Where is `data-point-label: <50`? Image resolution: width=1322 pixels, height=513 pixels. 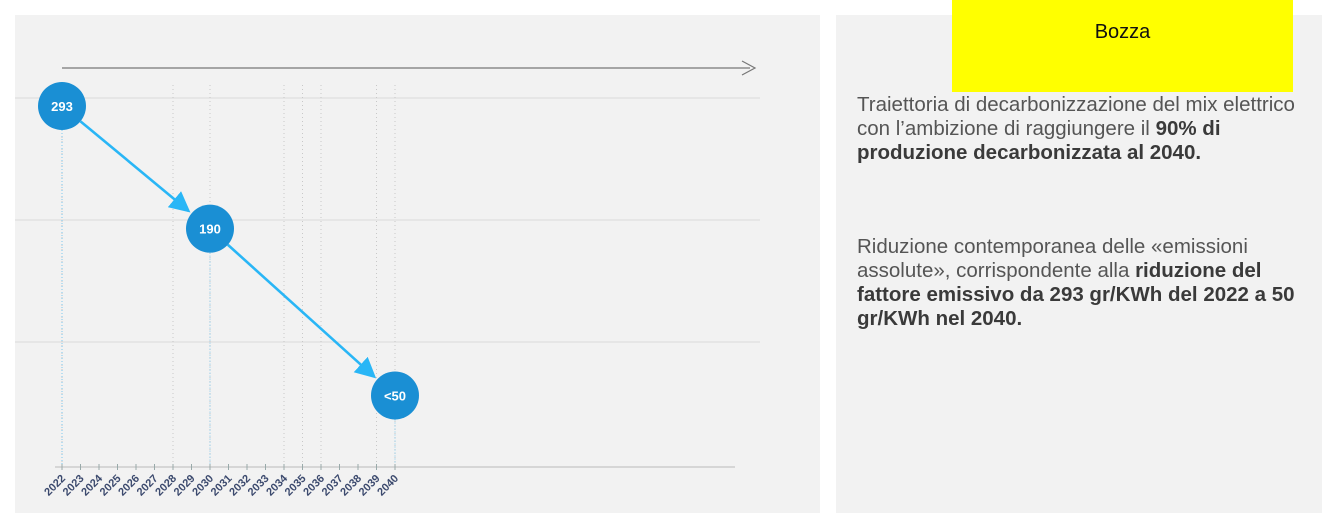
data-point-label: <50 is located at coordinates (395, 395).